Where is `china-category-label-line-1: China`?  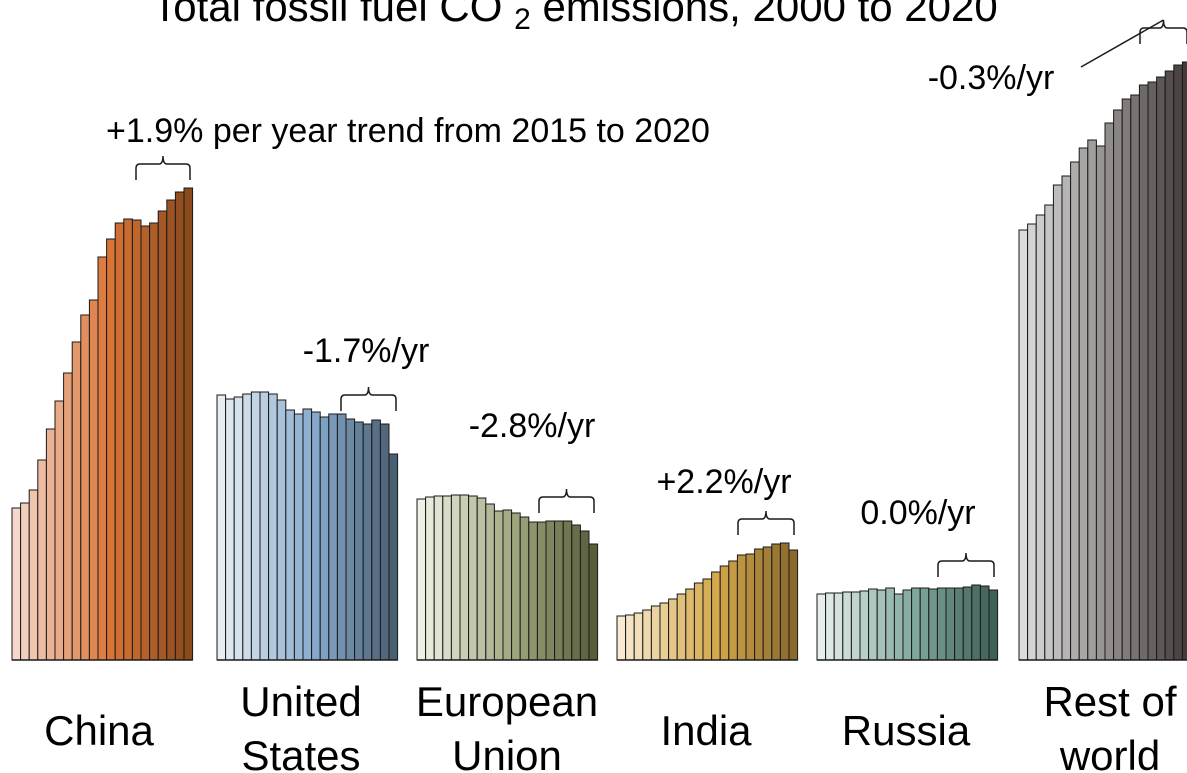
china-category-label-line-1: China is located at coordinates (99, 730).